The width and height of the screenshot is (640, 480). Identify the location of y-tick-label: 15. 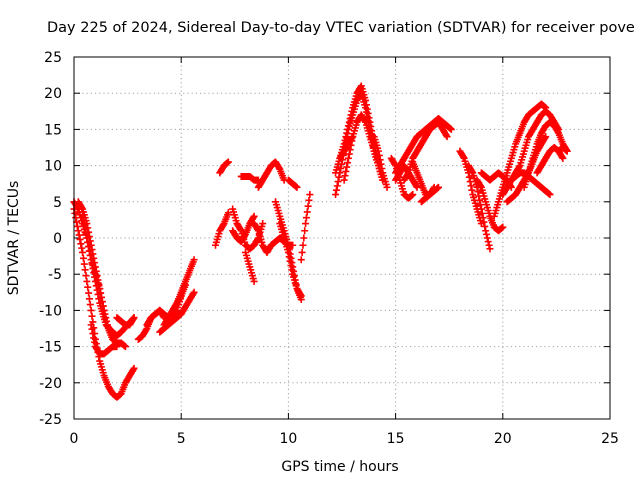
(53, 130).